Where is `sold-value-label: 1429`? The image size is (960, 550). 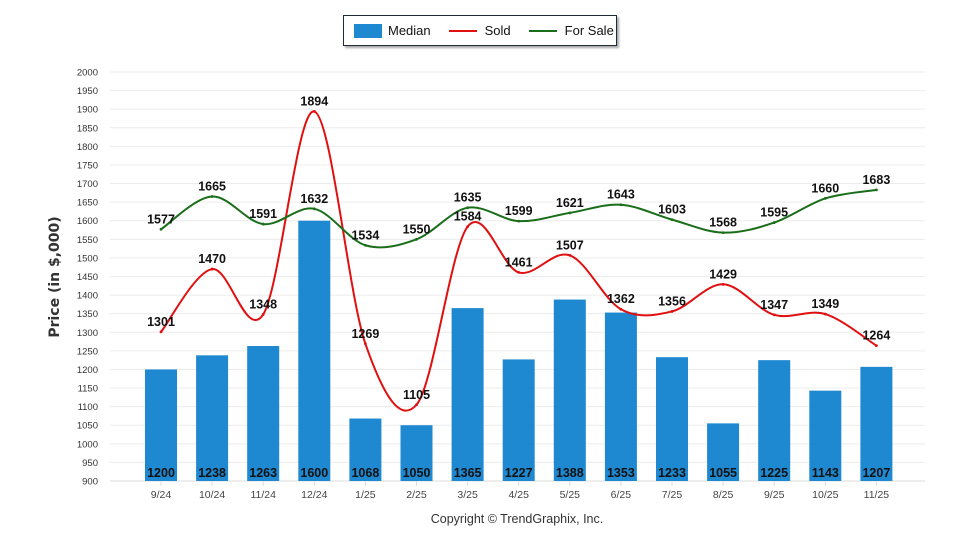 sold-value-label: 1429 is located at coordinates (723, 274).